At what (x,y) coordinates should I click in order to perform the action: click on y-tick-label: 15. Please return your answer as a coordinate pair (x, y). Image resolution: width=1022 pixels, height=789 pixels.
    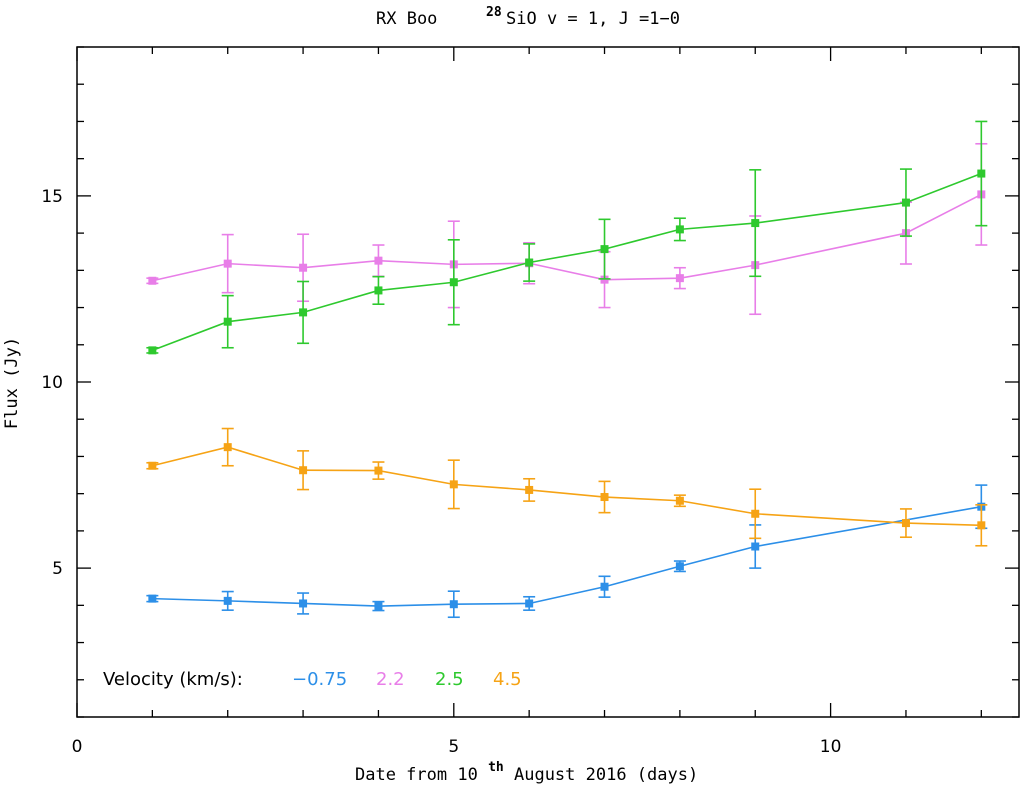
    Looking at the image, I should click on (52, 197).